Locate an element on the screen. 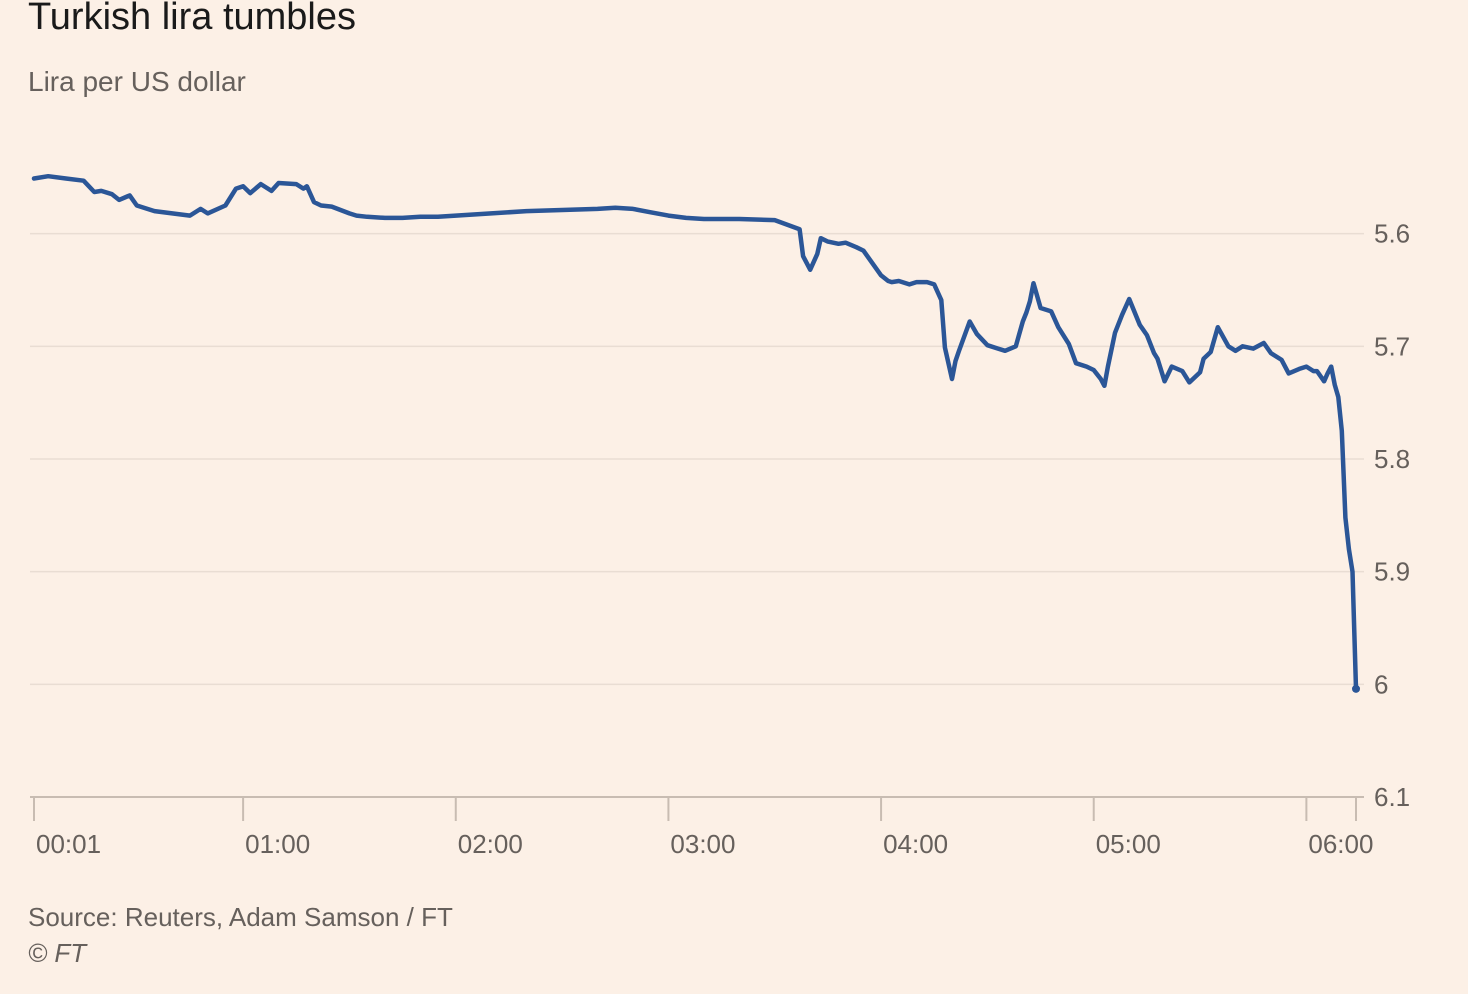 This screenshot has width=1468, height=994. y-tick-label: 5.8 is located at coordinates (1392, 459).